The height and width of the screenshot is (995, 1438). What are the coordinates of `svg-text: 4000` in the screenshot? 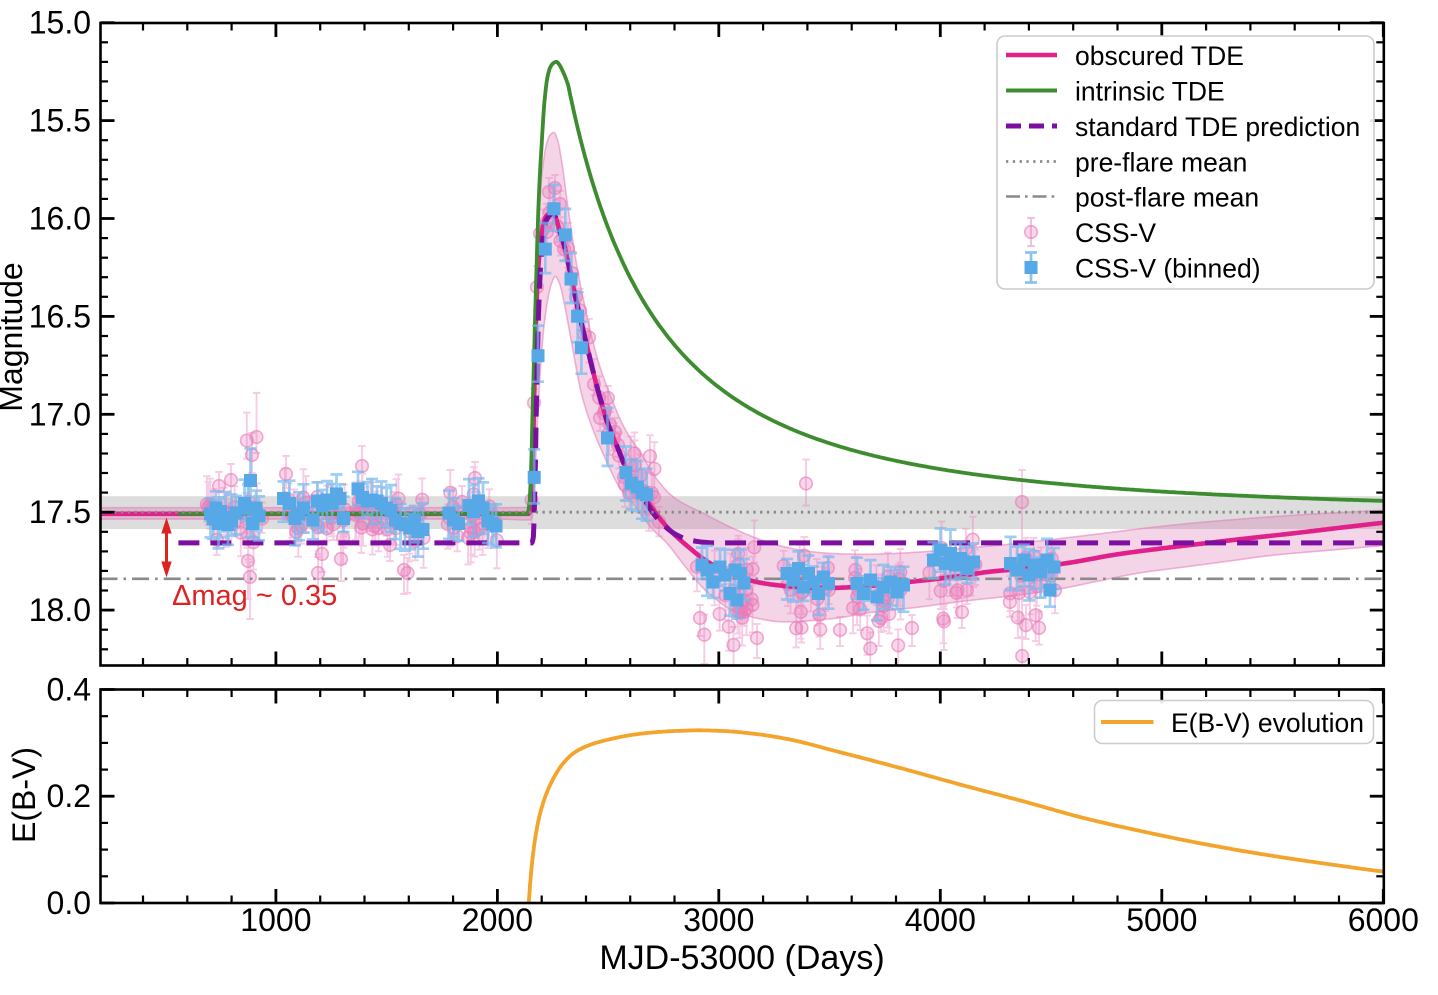 It's located at (940, 920).